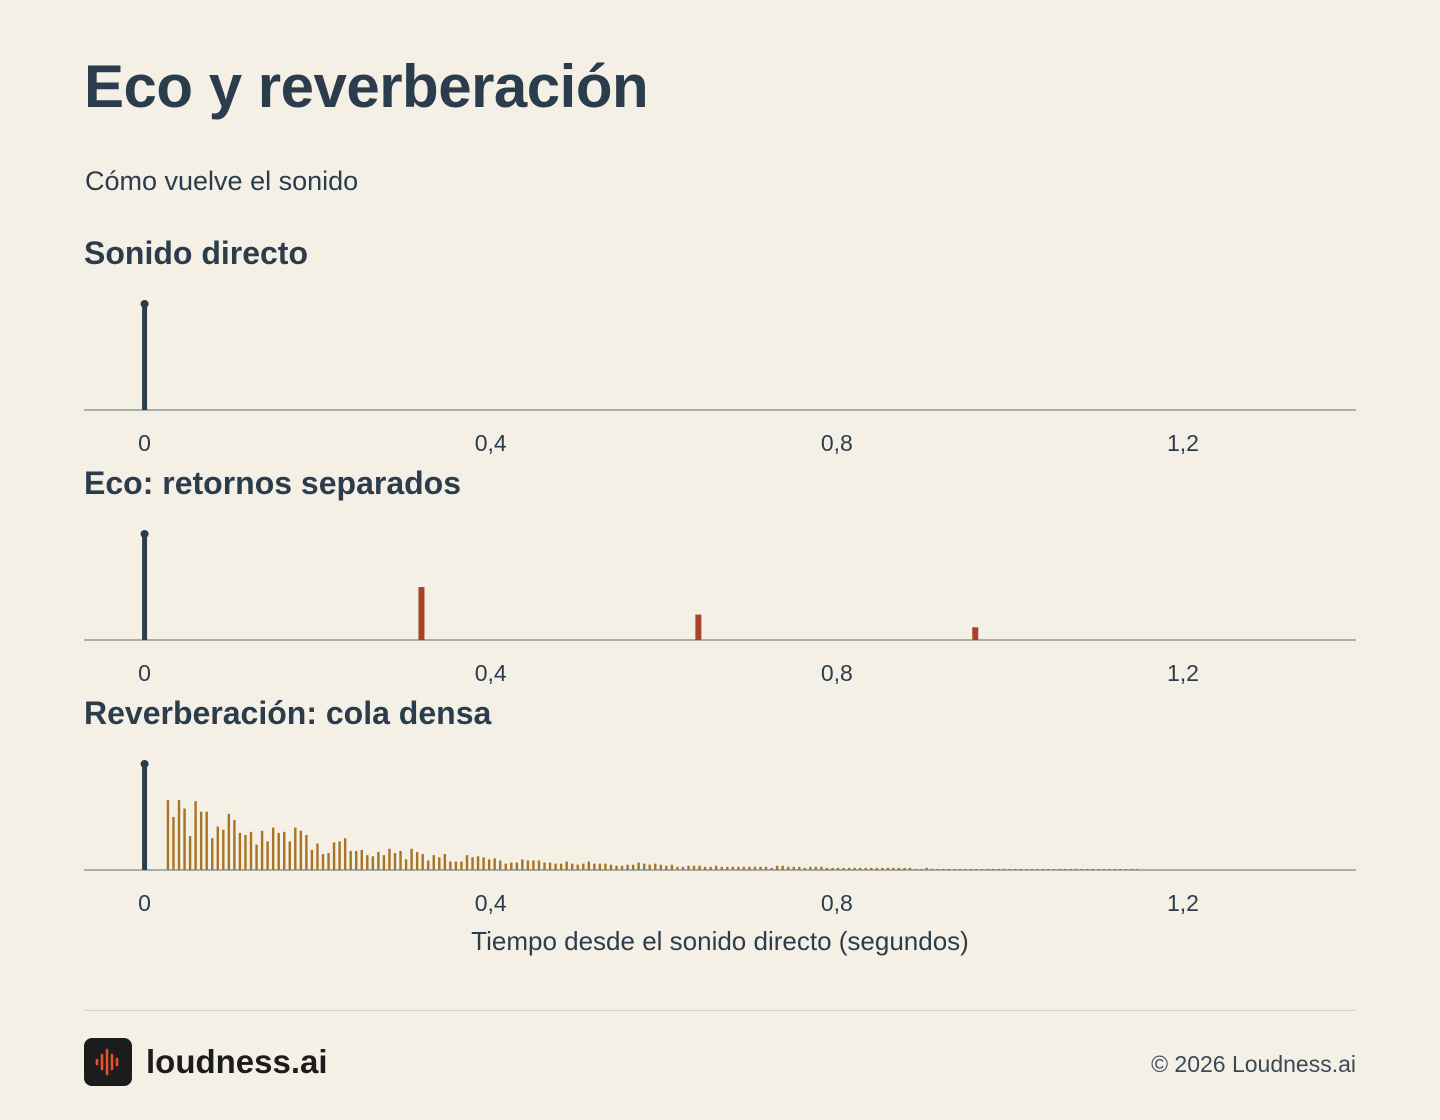 The width and height of the screenshot is (1440, 1120). I want to click on echo-bar, so click(421, 613).